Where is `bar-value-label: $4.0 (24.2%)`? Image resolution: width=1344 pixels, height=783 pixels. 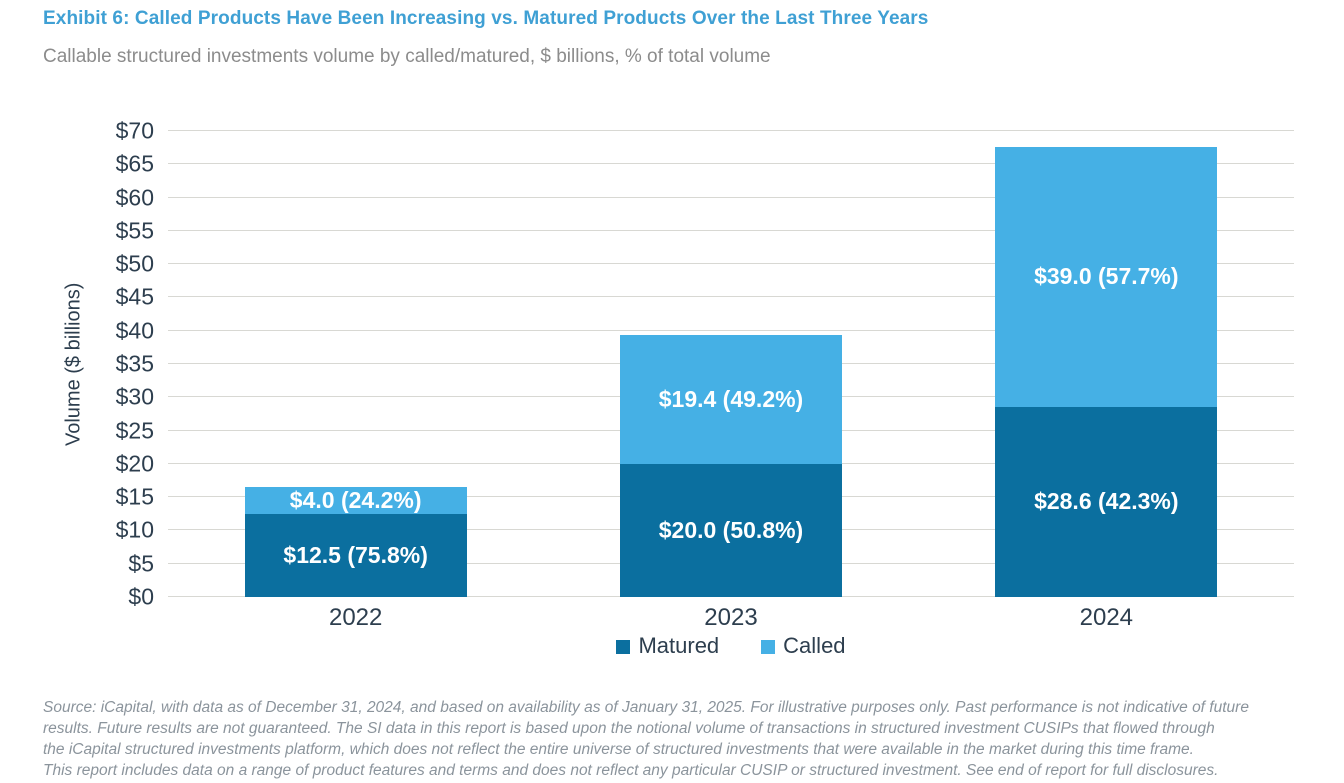 bar-value-label: $4.0 (24.2%) is located at coordinates (355, 499).